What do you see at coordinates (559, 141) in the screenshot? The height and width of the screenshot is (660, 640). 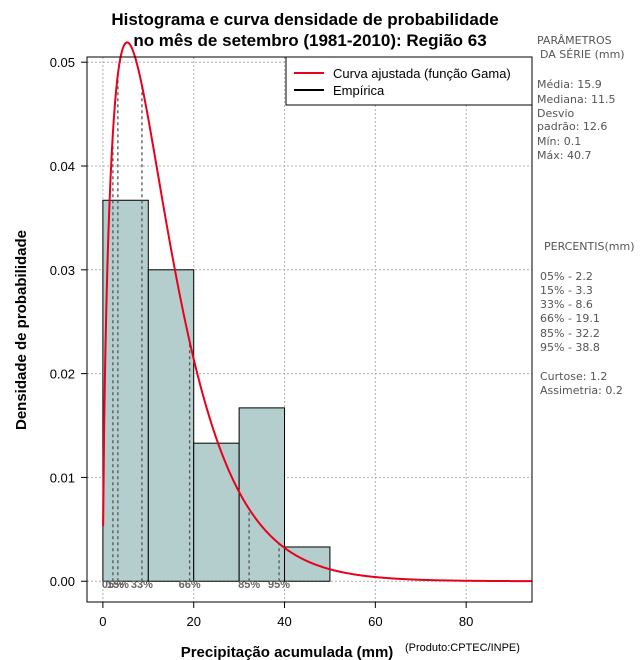 I see `param-min: Mín: 0.1` at bounding box center [559, 141].